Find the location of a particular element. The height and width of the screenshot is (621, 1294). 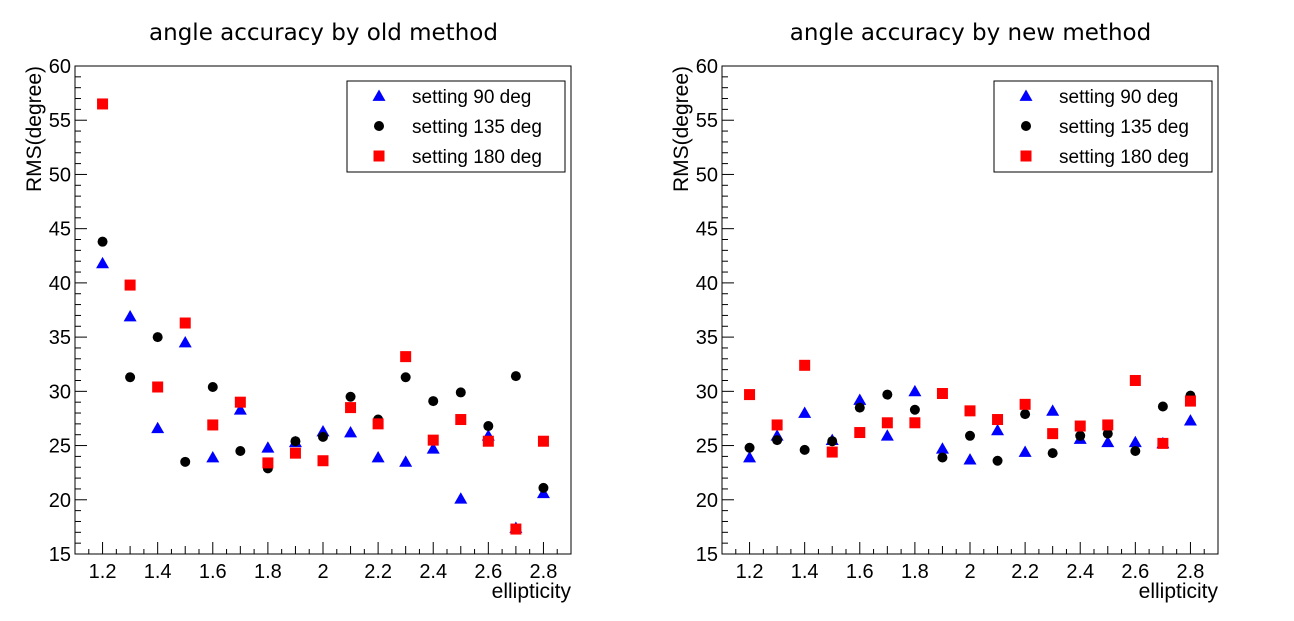

x-tick-label: 1.4 is located at coordinates (805, 572).